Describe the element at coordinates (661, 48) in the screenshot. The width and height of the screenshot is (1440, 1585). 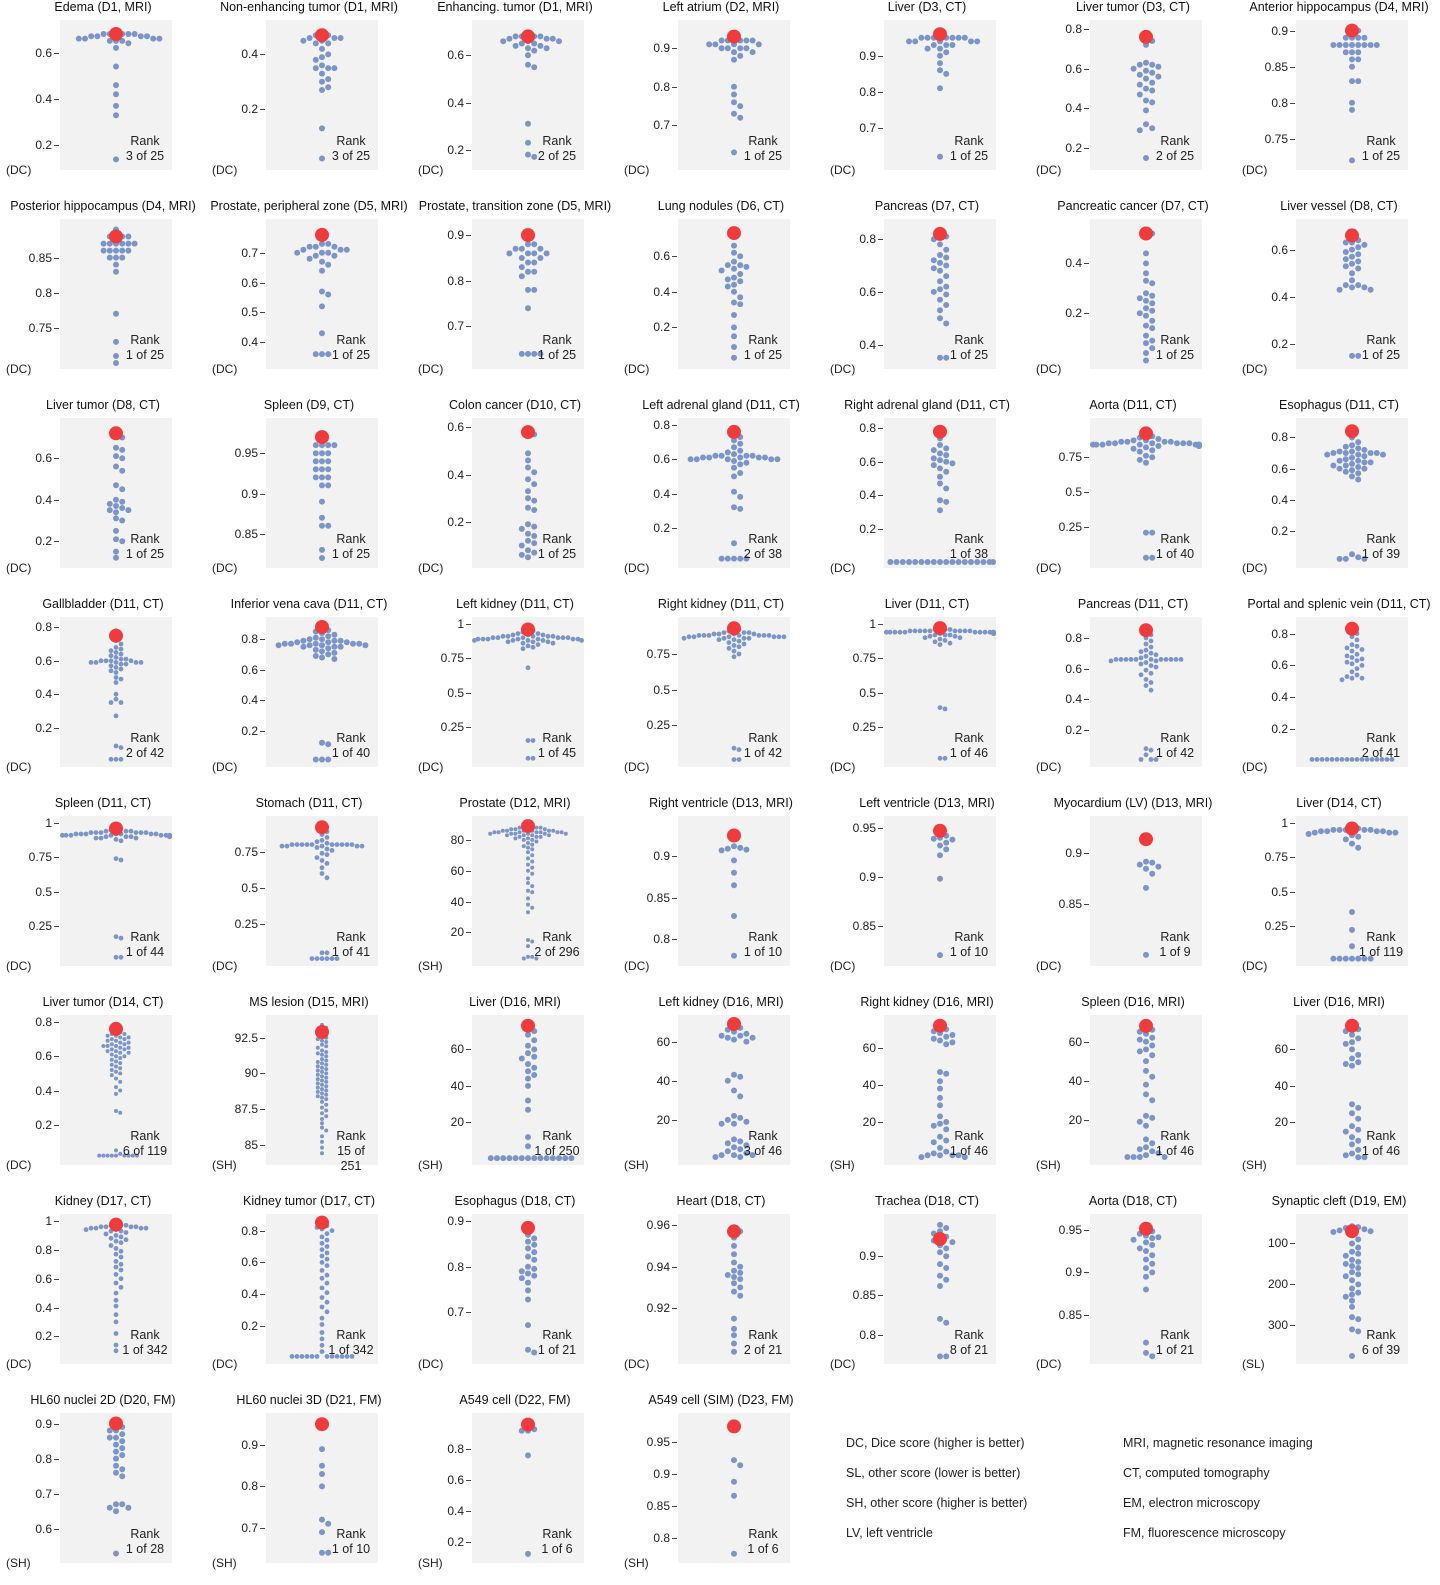
I see `y-tick-label: 0.9` at that location.